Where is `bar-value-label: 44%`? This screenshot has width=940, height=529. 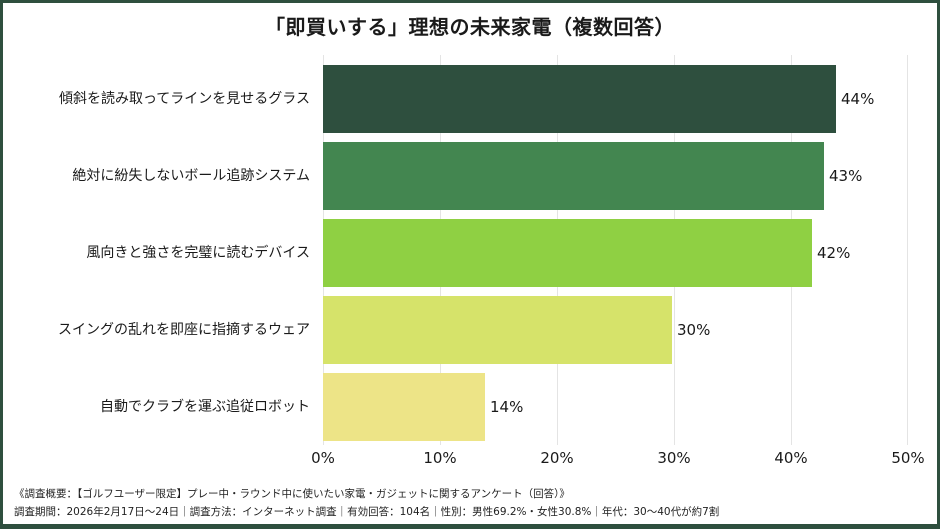 bar-value-label: 44% is located at coordinates (858, 99).